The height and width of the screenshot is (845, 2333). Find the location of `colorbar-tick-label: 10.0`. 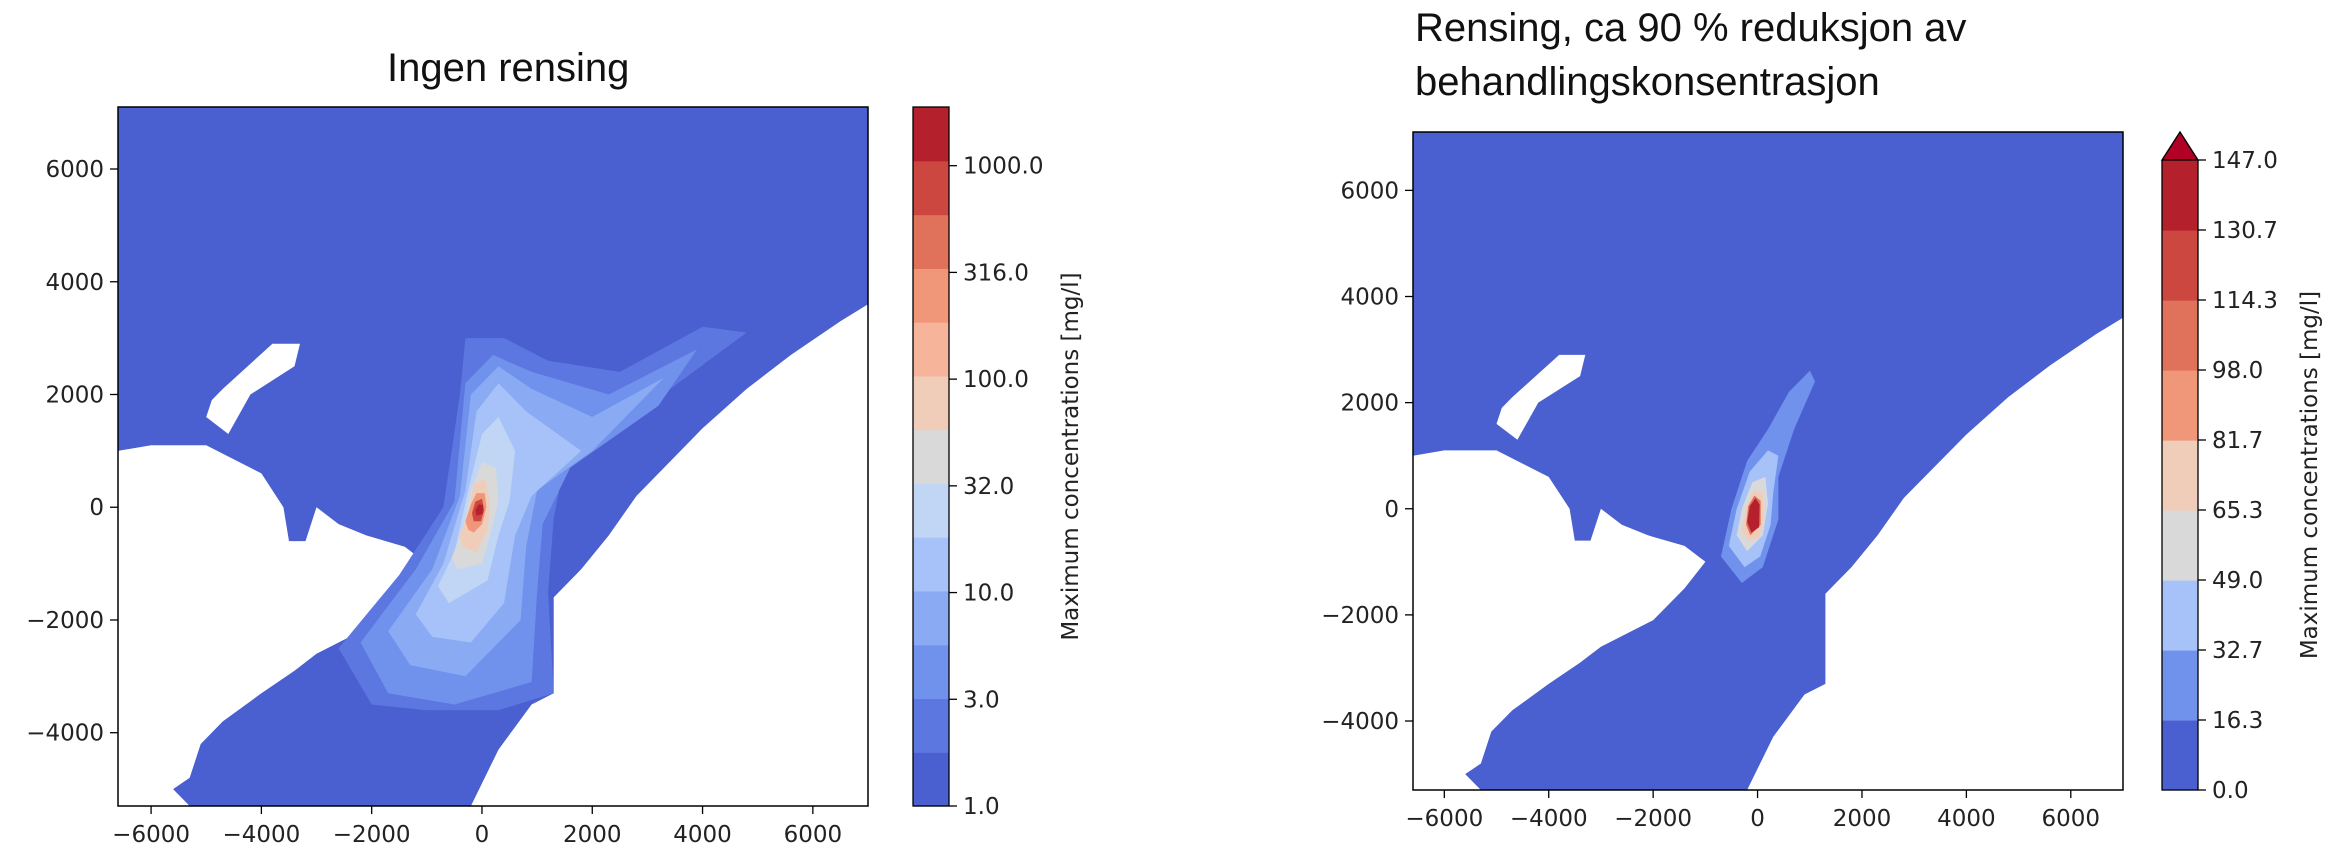

colorbar-tick-label: 10.0 is located at coordinates (988, 594).